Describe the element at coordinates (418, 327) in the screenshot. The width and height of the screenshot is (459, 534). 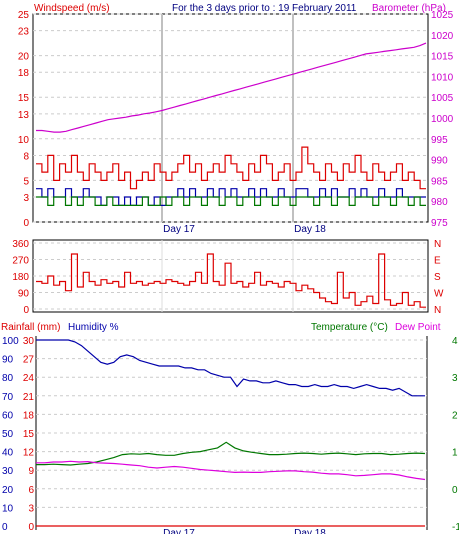
I see `dewpoint-axis-title: Dew Point` at that location.